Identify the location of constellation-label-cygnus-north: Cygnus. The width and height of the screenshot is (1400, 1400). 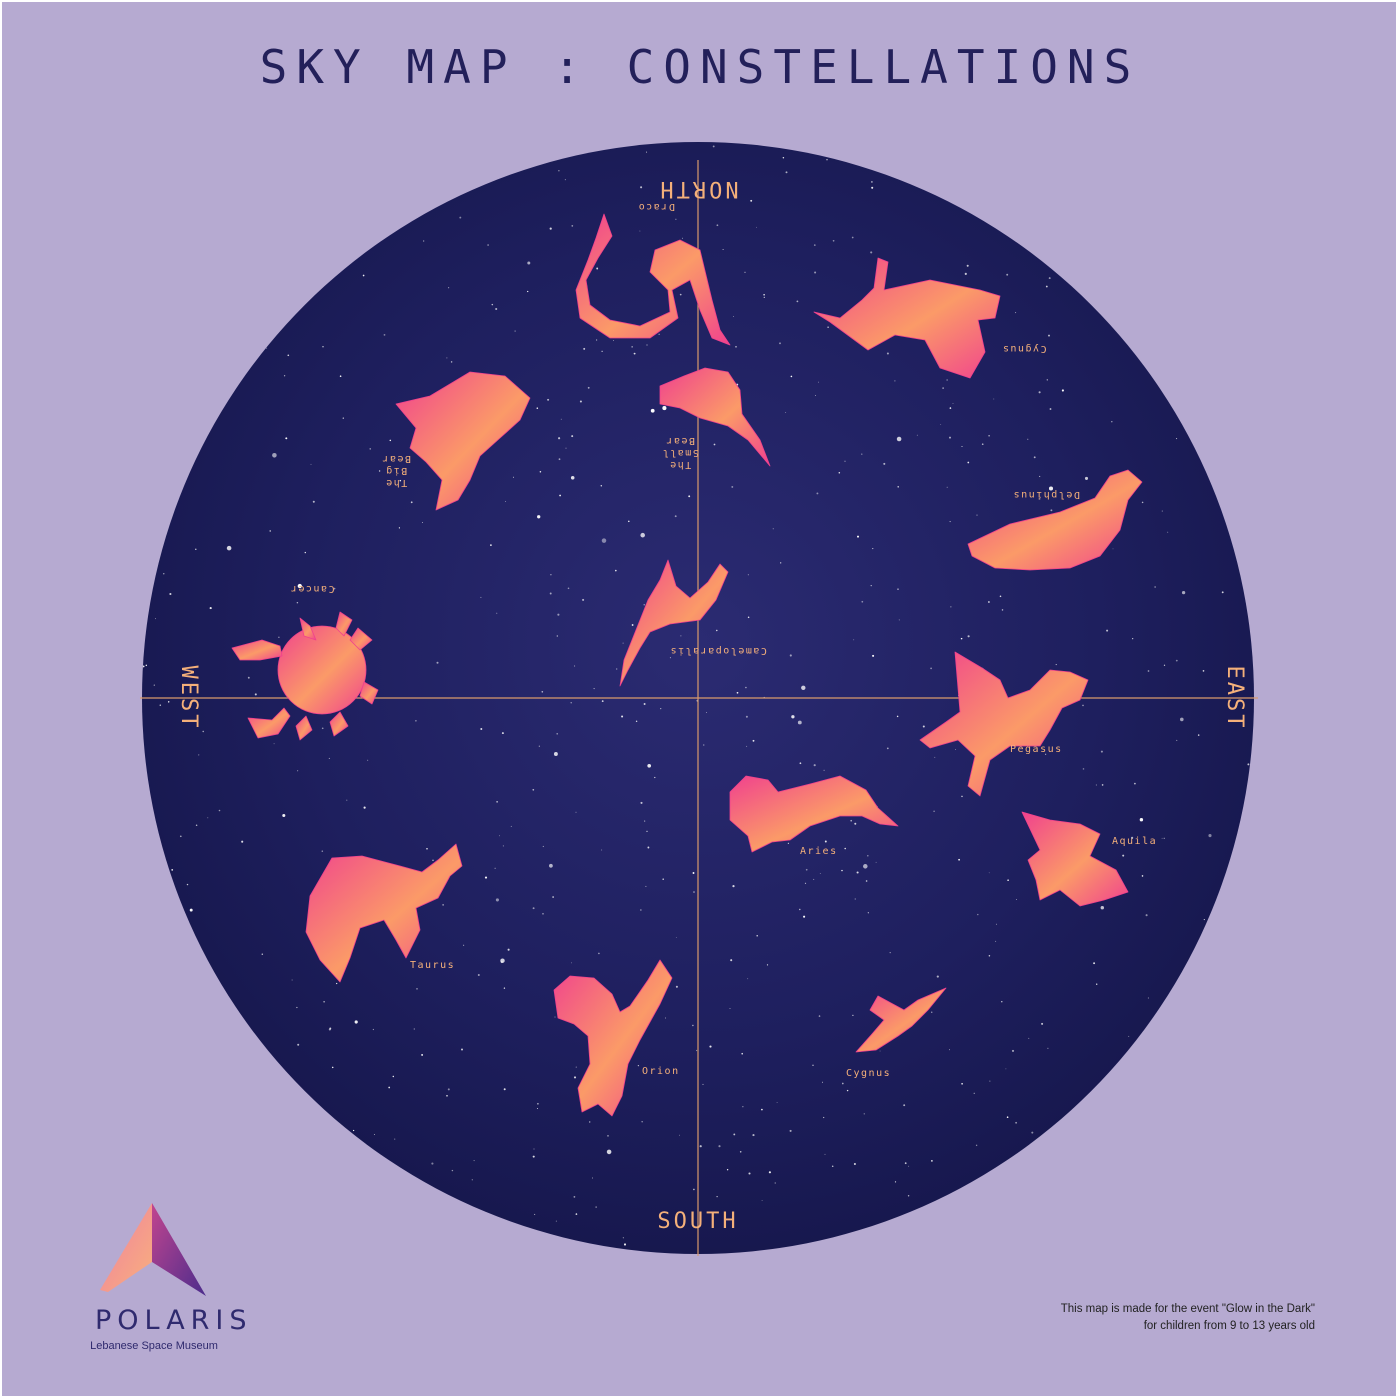
(1023, 348).